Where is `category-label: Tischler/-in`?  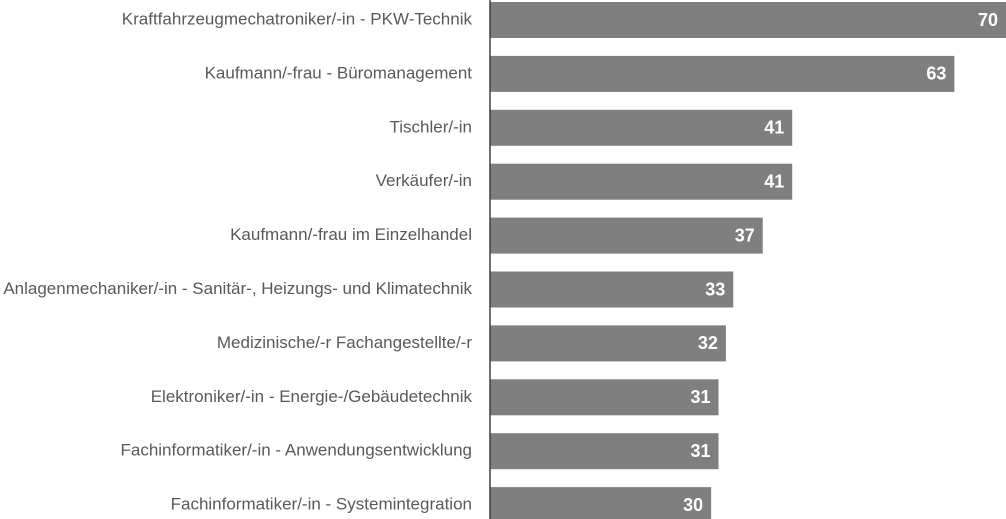
category-label: Tischler/-in is located at coordinates (431, 126).